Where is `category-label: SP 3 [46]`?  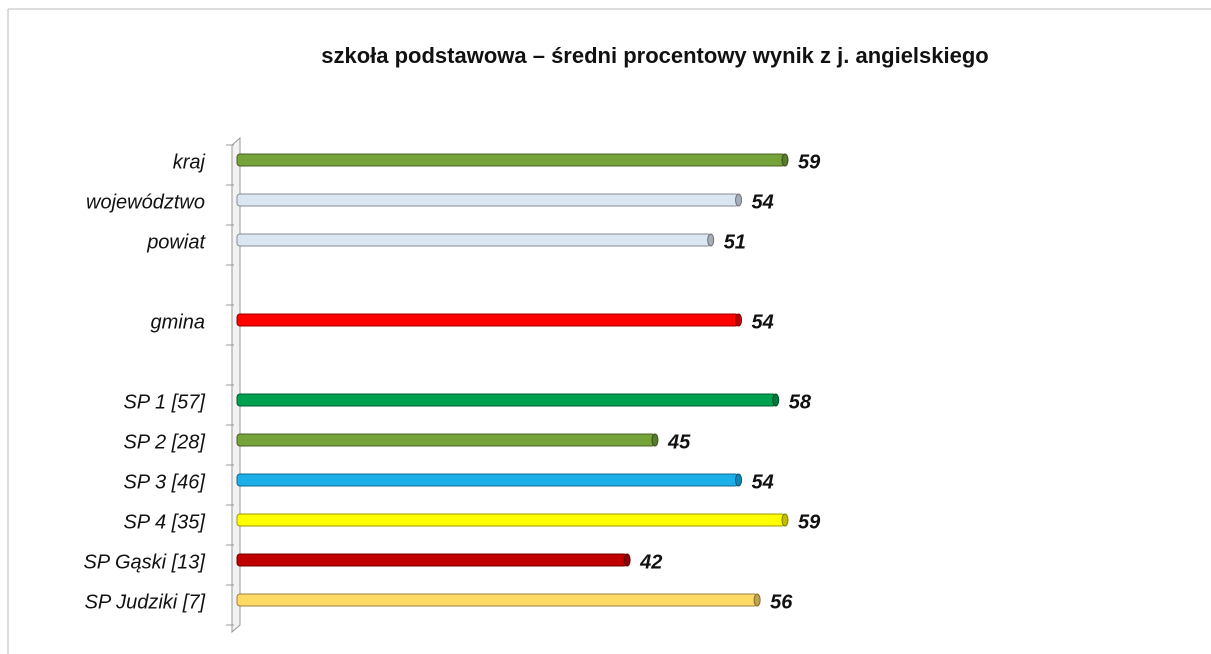 category-label: SP 3 [46] is located at coordinates (164, 482).